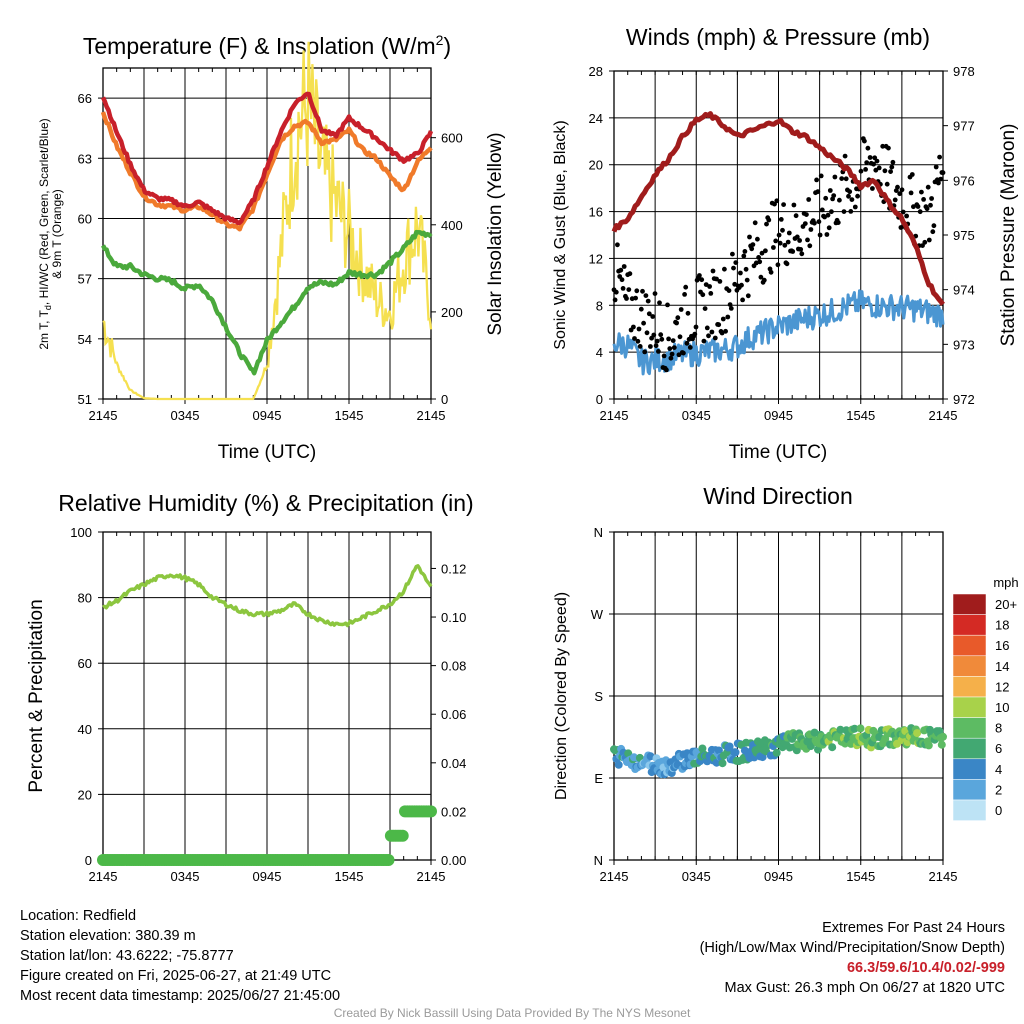 This screenshot has width=1024, height=1024. What do you see at coordinates (1008, 235) in the screenshot?
I see `y2-axis-label-text: Station Pressure (Maroon)` at bounding box center [1008, 235].